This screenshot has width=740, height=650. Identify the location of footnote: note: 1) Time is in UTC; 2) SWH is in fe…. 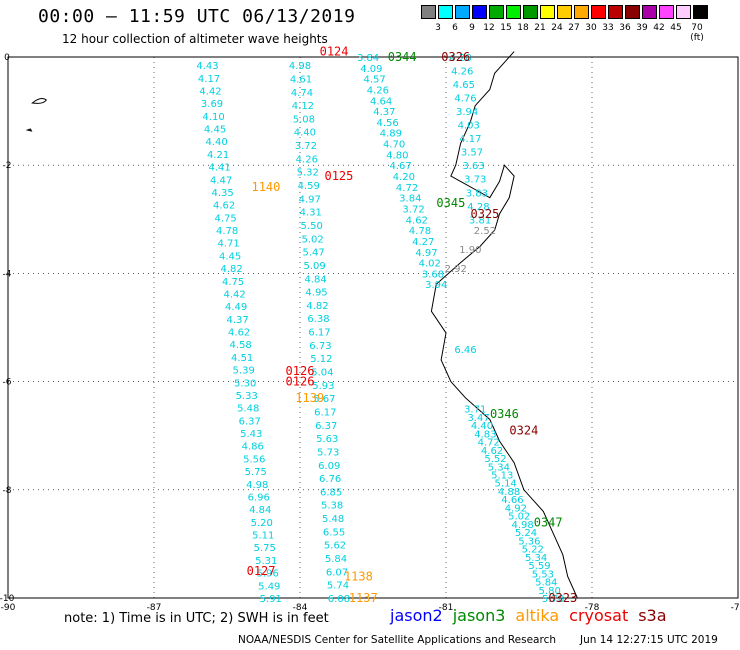
(196, 618).